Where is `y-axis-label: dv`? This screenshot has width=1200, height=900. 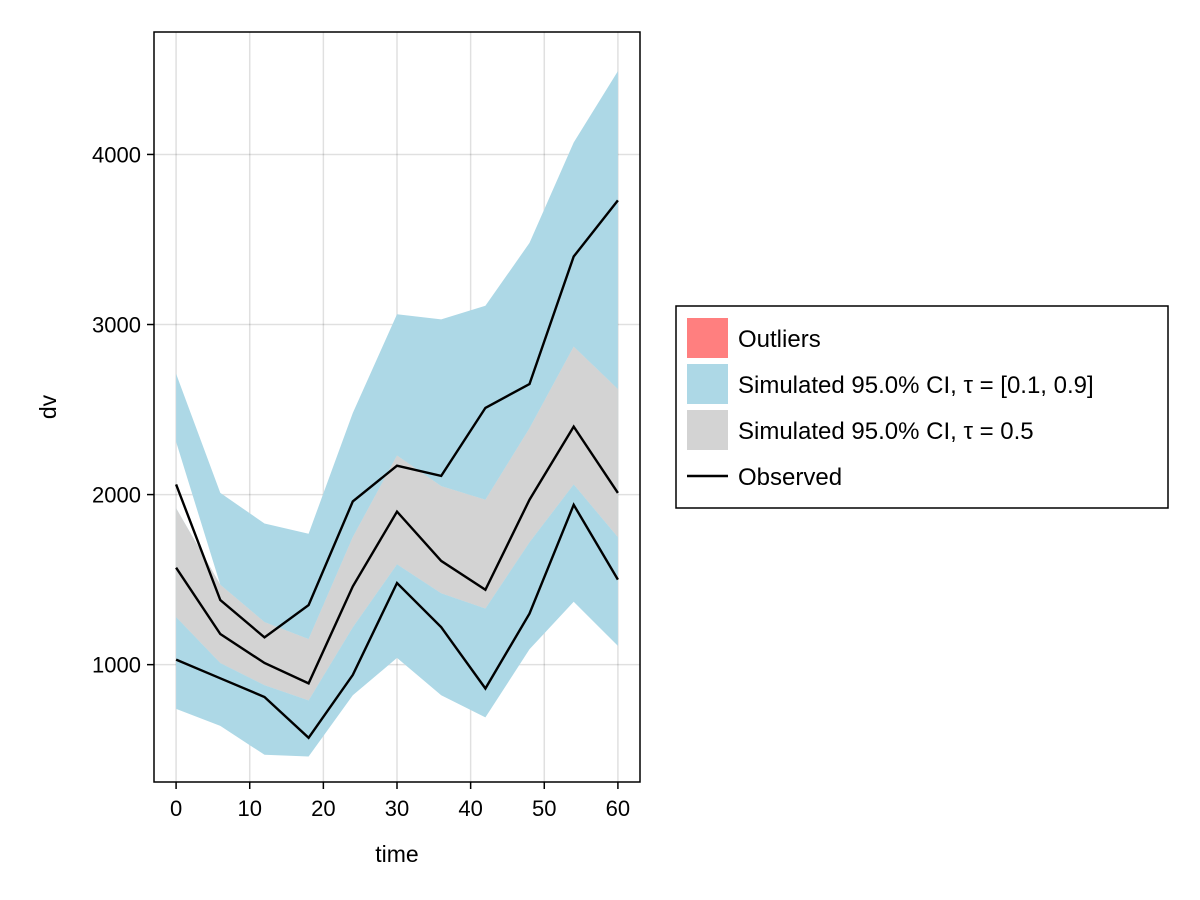 y-axis-label: dv is located at coordinates (48, 406).